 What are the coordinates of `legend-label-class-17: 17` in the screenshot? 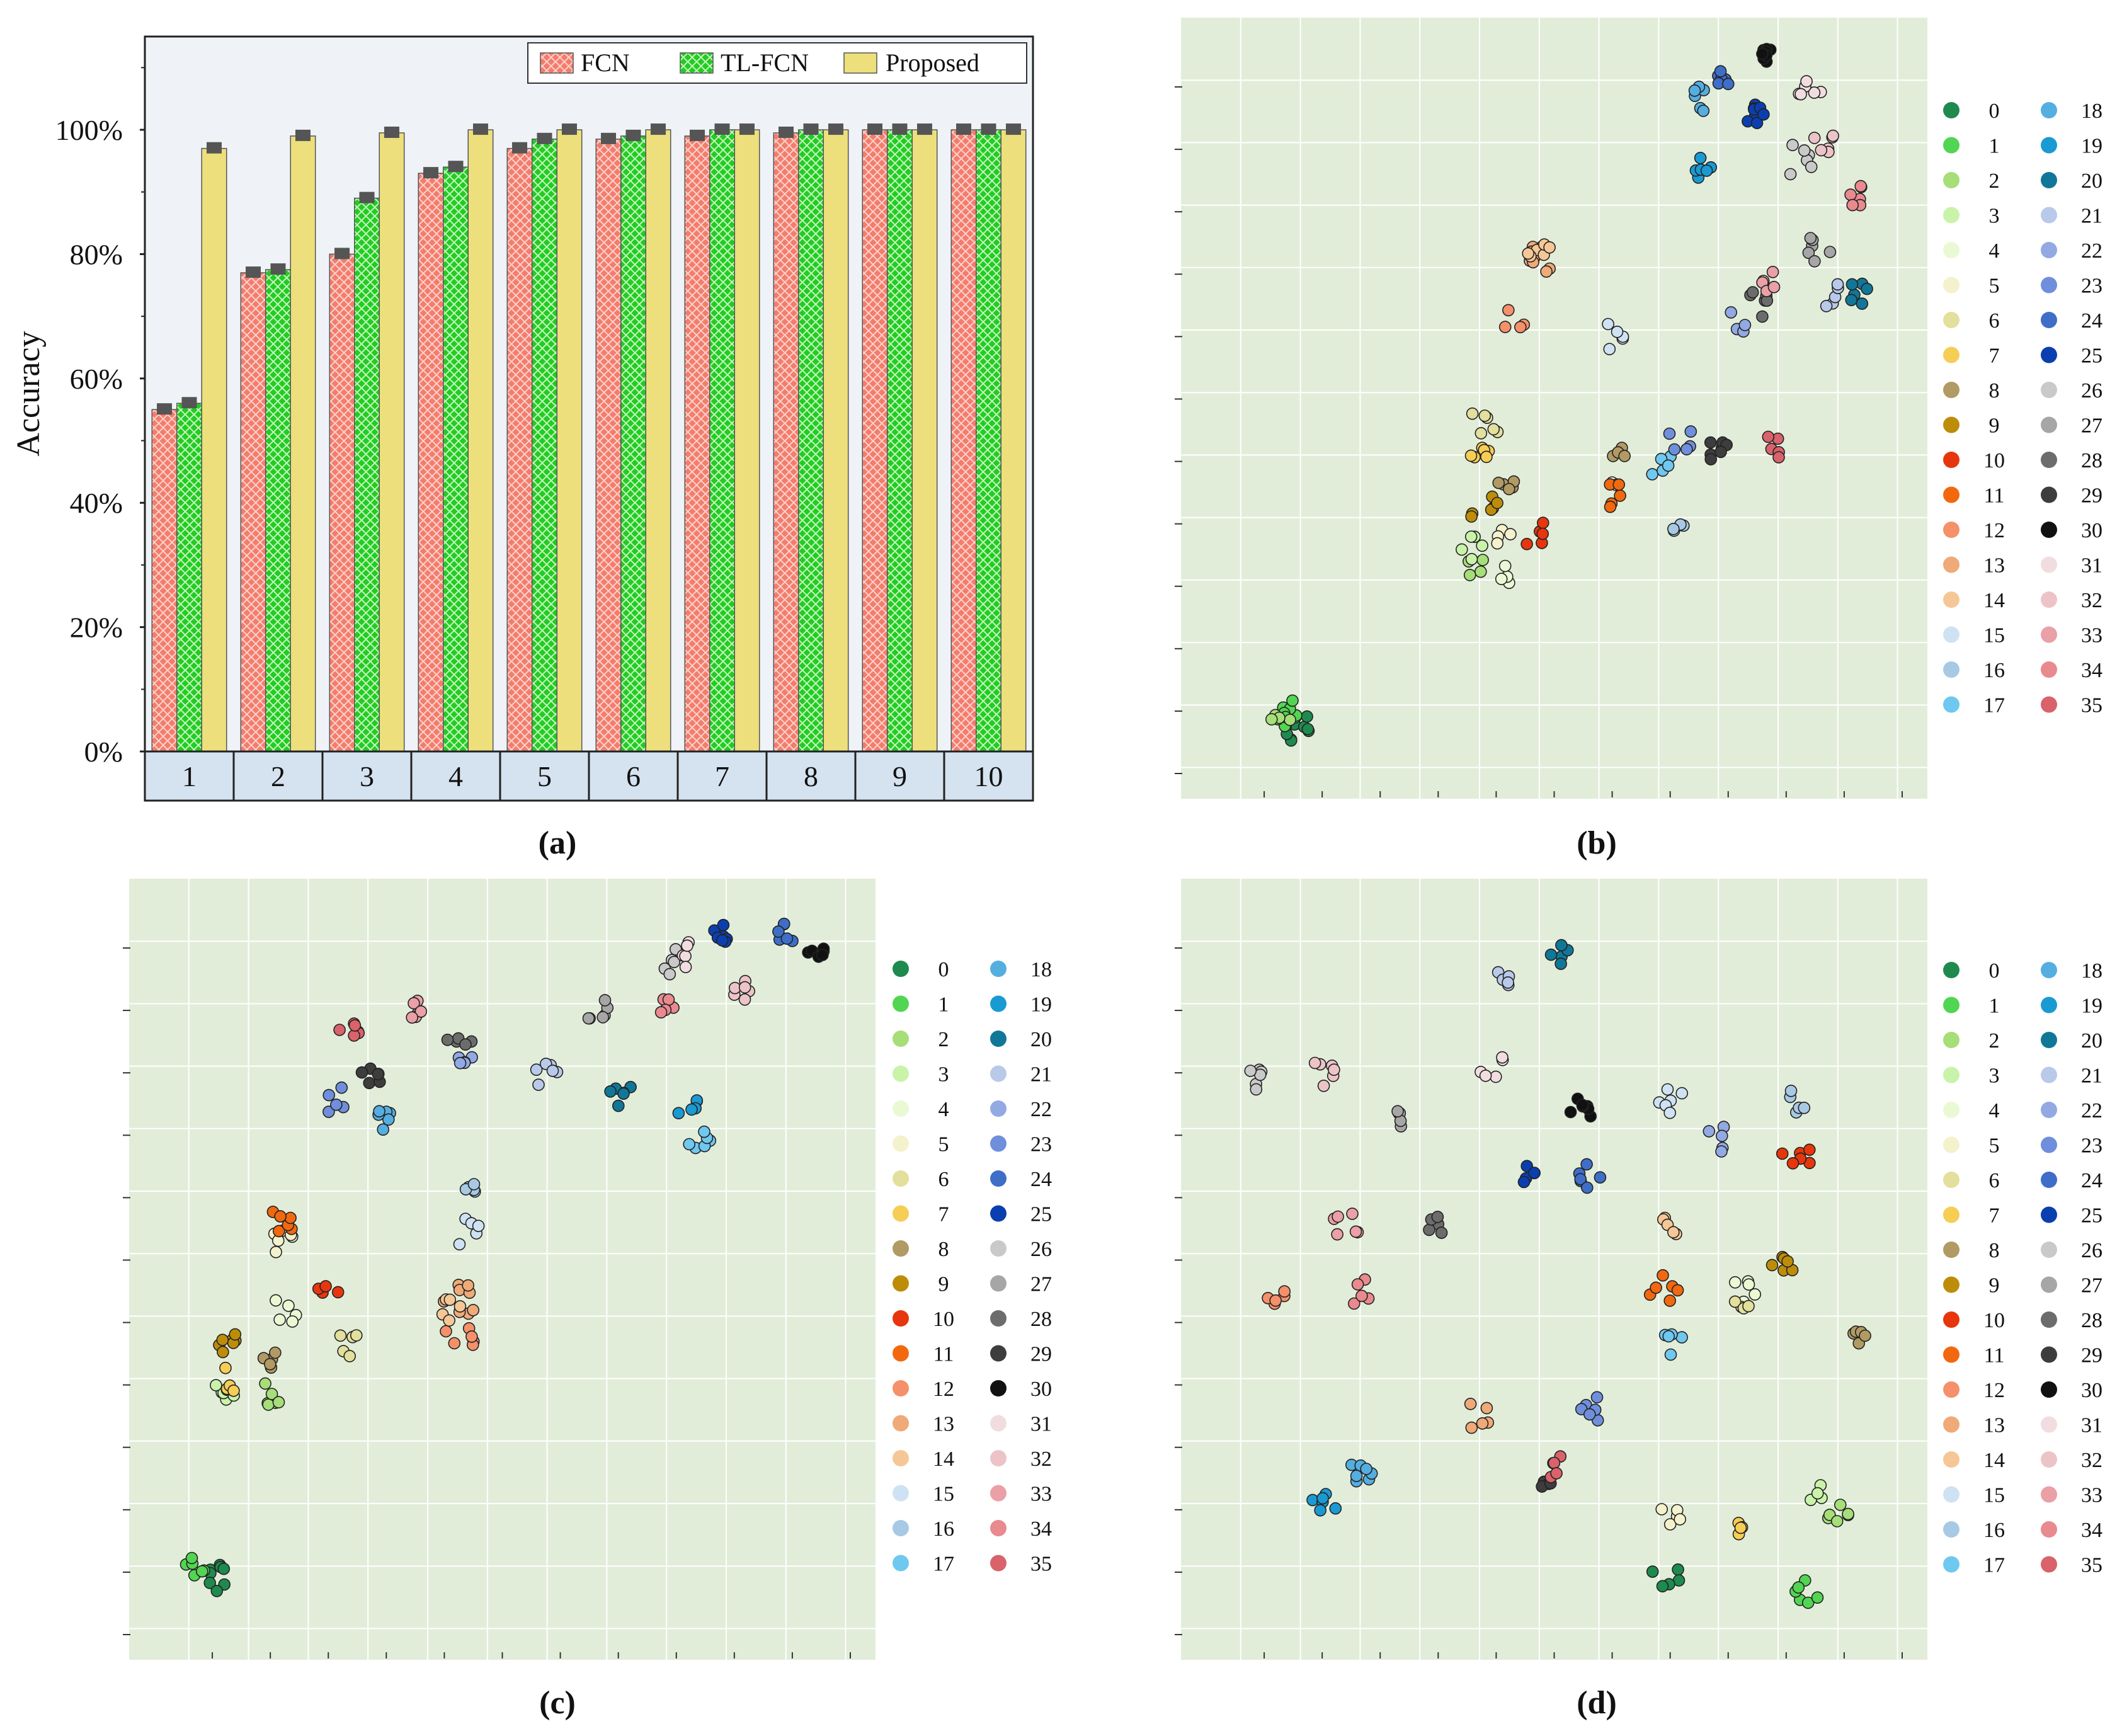 It's located at (943, 1564).